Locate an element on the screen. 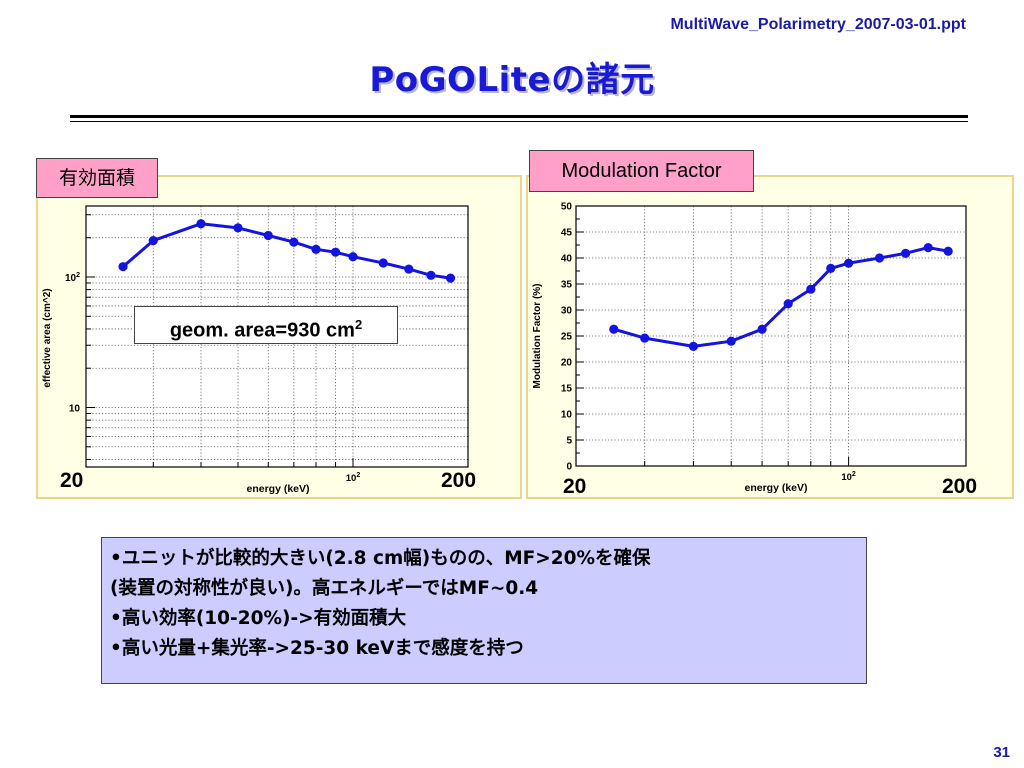  right-chart-edge-max: 200 is located at coordinates (960, 486).